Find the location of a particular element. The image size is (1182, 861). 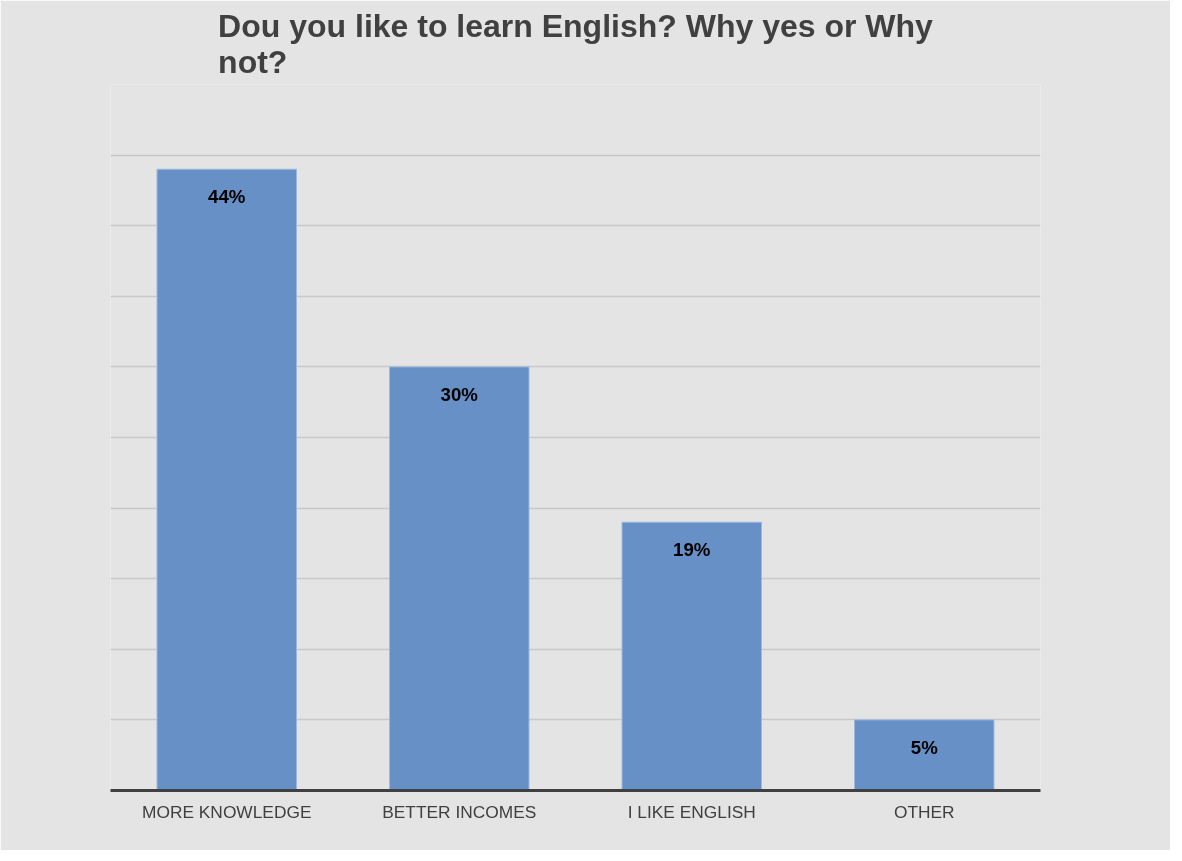

x-tick-label: OTHER is located at coordinates (924, 811).